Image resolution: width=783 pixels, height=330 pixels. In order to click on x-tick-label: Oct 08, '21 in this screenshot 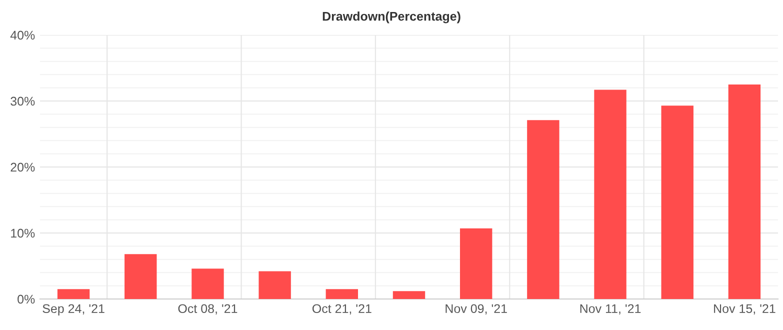, I will do `click(208, 309)`.